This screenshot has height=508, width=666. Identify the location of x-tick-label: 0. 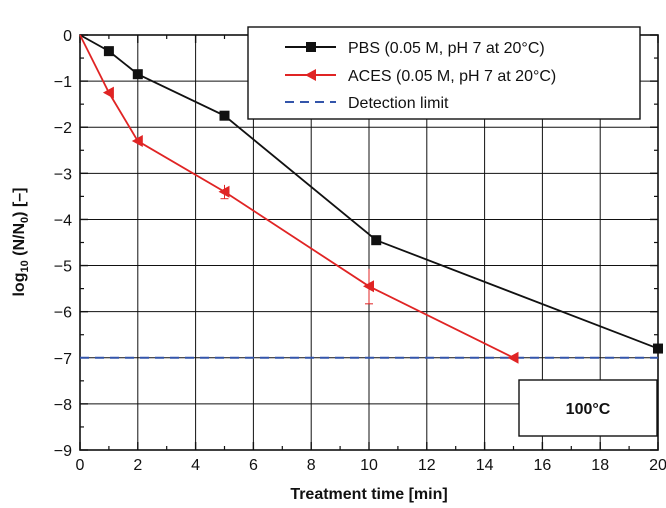
(80, 465).